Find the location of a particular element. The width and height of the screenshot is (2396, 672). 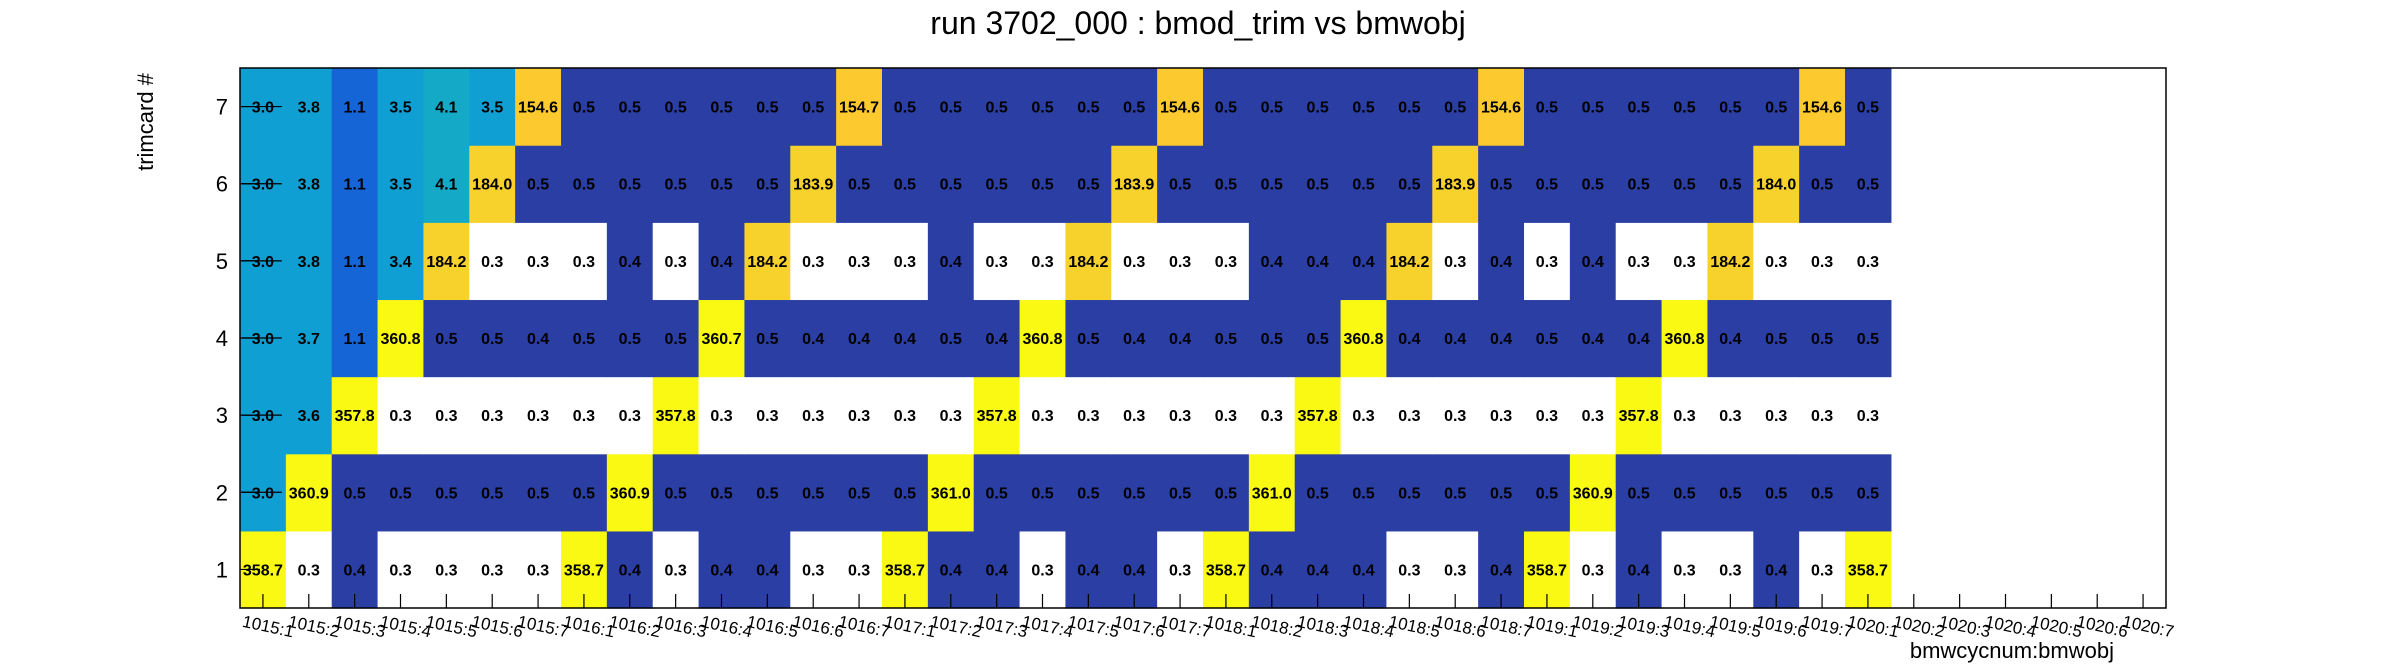

cell-value-label: 4.1 is located at coordinates (446, 185).